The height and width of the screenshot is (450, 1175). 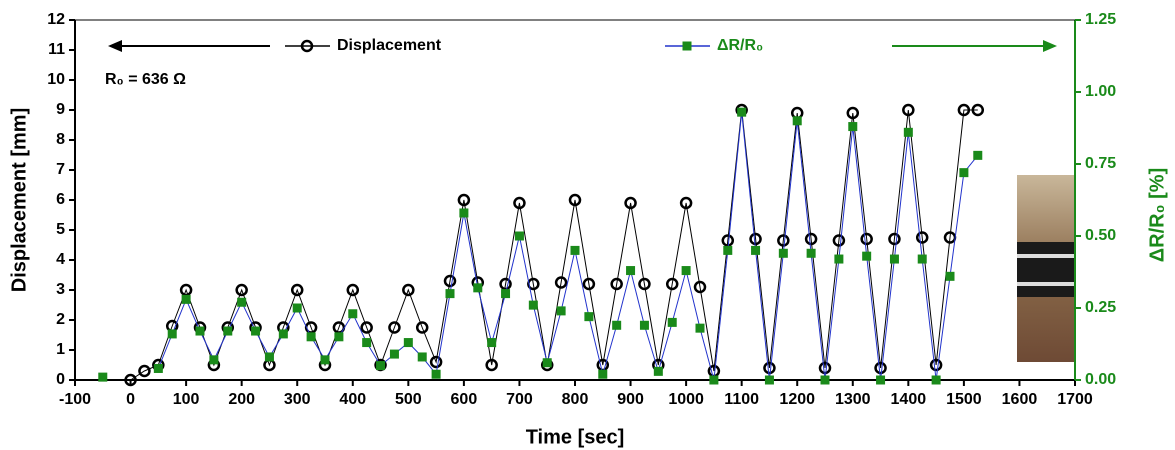 I want to click on y-tick-label: 7, so click(x=60, y=169).